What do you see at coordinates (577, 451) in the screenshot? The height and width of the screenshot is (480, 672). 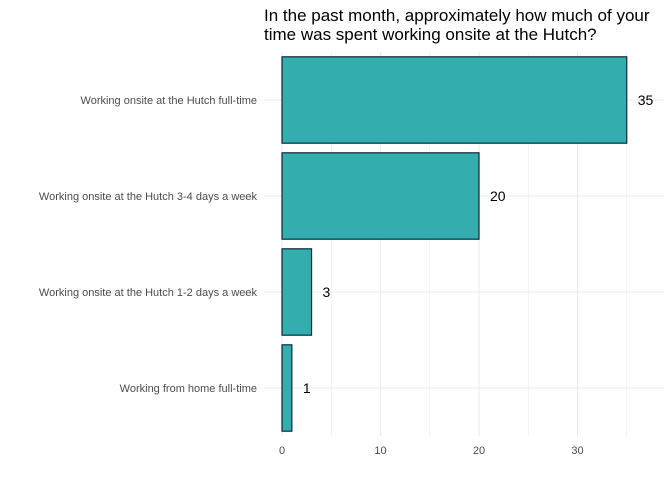 I see `x-tick-label: 30` at bounding box center [577, 451].